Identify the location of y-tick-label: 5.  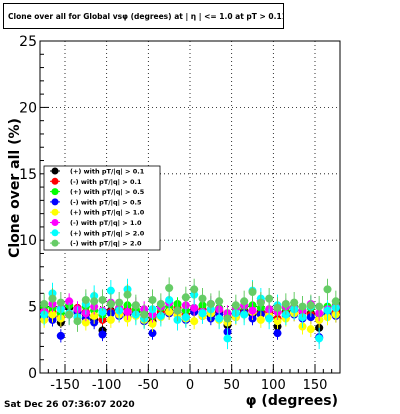
(32, 308).